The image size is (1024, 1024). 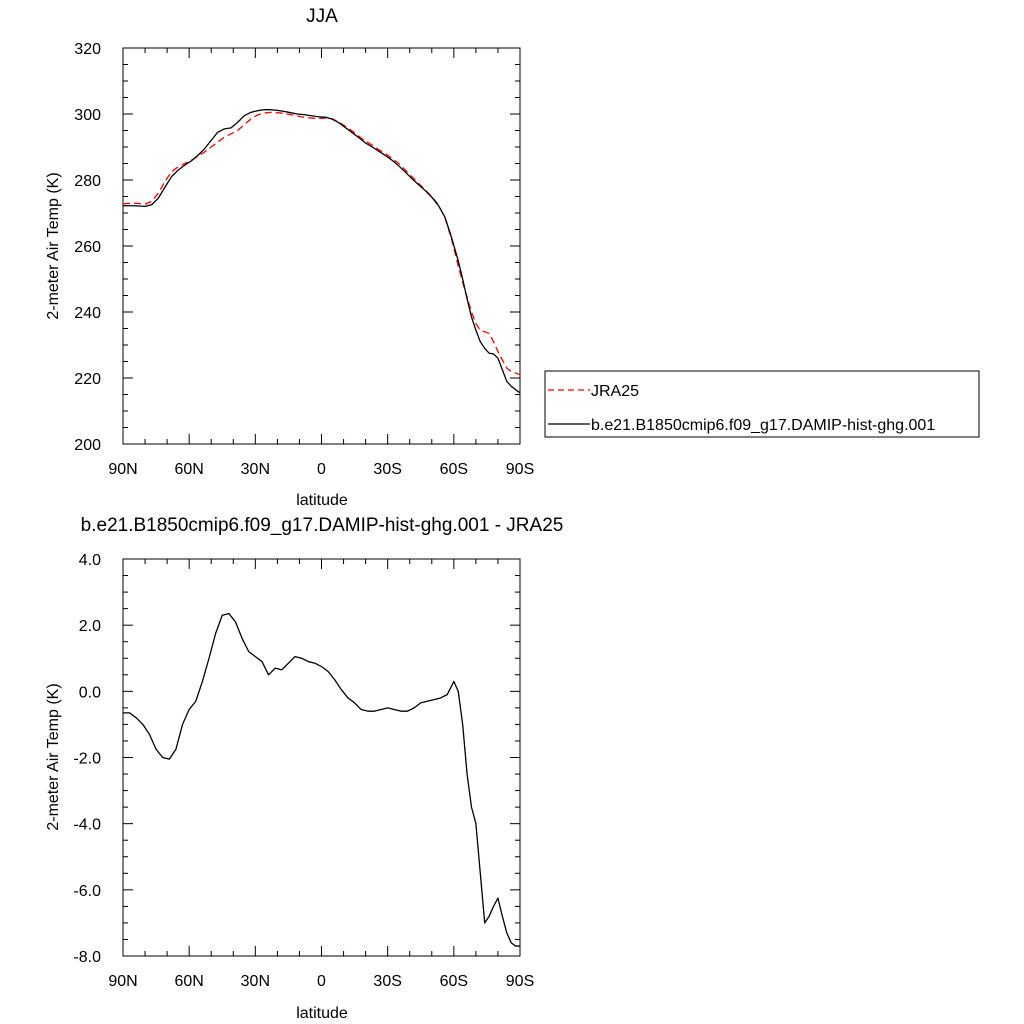 What do you see at coordinates (87, 759) in the screenshot?
I see `y-tick-label: -2.0` at bounding box center [87, 759].